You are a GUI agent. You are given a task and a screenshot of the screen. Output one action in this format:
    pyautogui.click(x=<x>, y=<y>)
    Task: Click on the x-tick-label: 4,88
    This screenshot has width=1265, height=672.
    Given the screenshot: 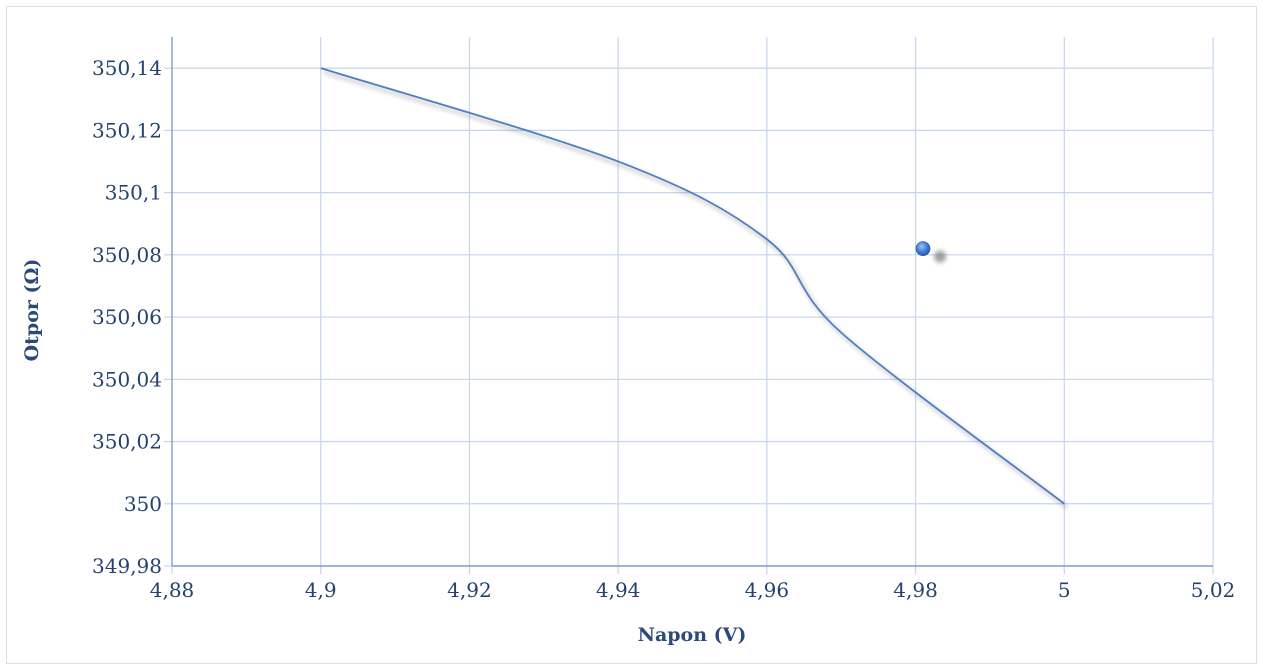 What is the action you would take?
    pyautogui.click(x=172, y=590)
    